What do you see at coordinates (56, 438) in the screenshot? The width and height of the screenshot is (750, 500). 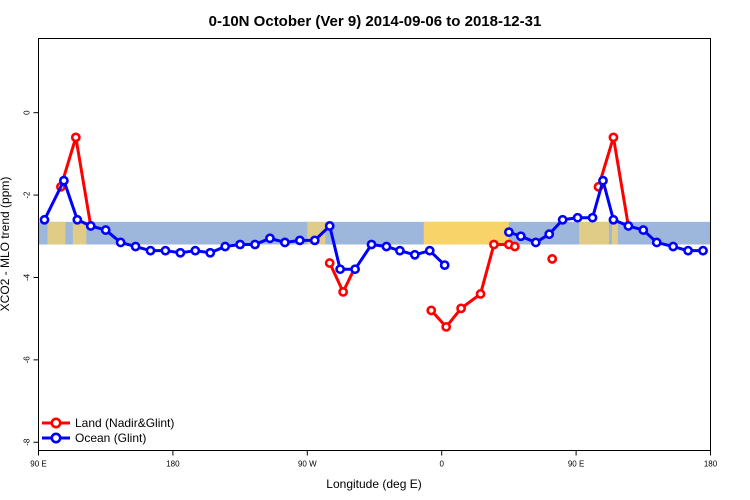 I see `legend-ocean-swatch-marker` at bounding box center [56, 438].